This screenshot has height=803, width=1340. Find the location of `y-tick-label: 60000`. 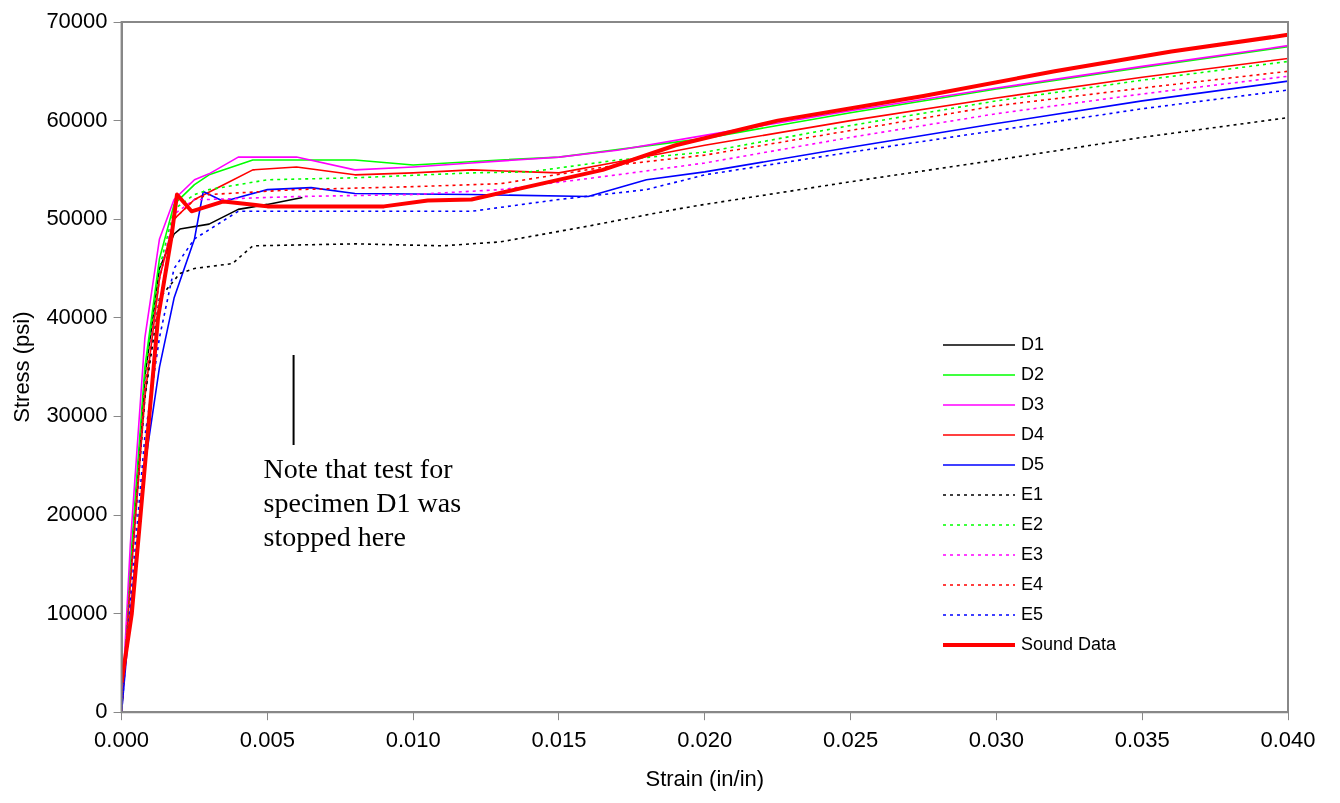

y-tick-label: 60000 is located at coordinates (77, 119).